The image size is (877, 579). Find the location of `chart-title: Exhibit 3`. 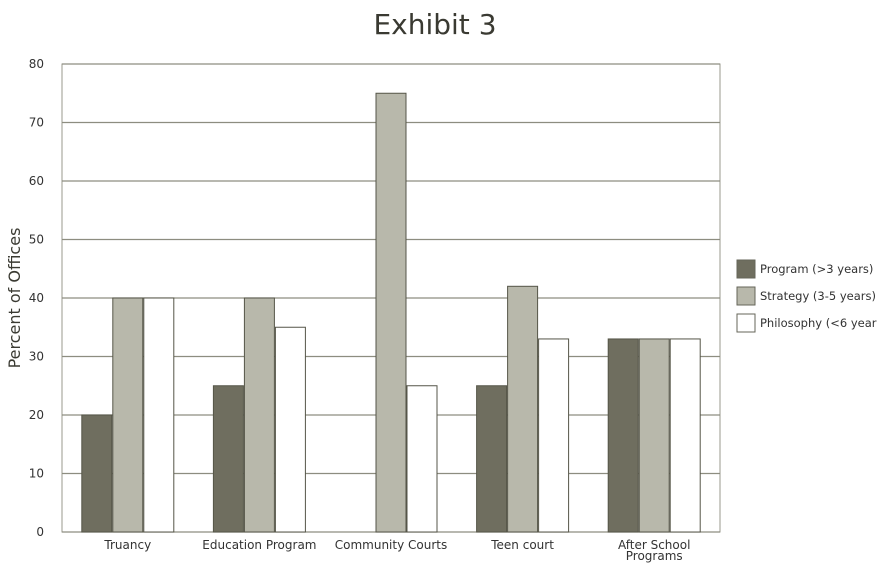

chart-title: Exhibit 3 is located at coordinates (434, 24).